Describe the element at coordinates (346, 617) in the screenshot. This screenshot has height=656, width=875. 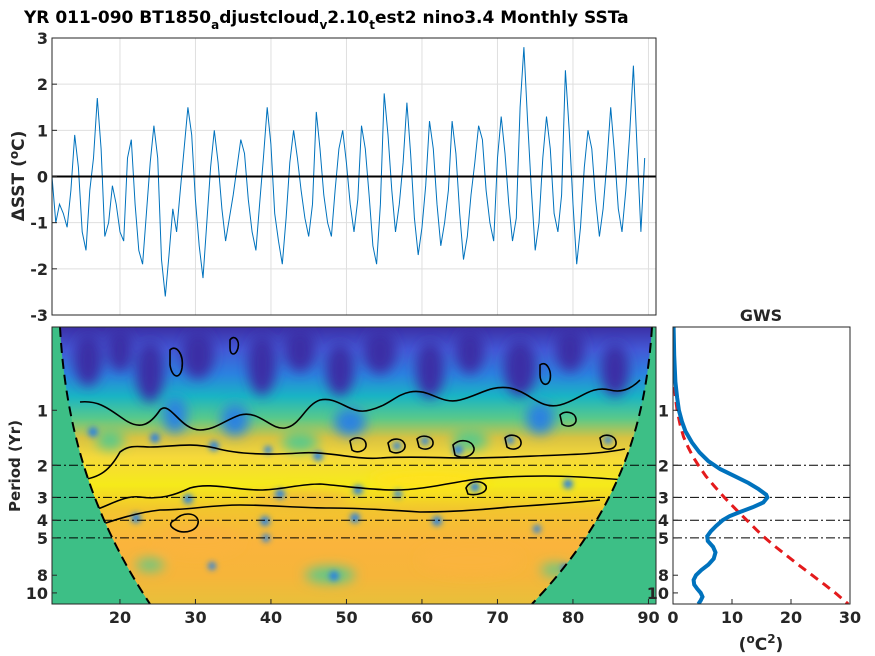
I see `xtick-label: 50` at that location.